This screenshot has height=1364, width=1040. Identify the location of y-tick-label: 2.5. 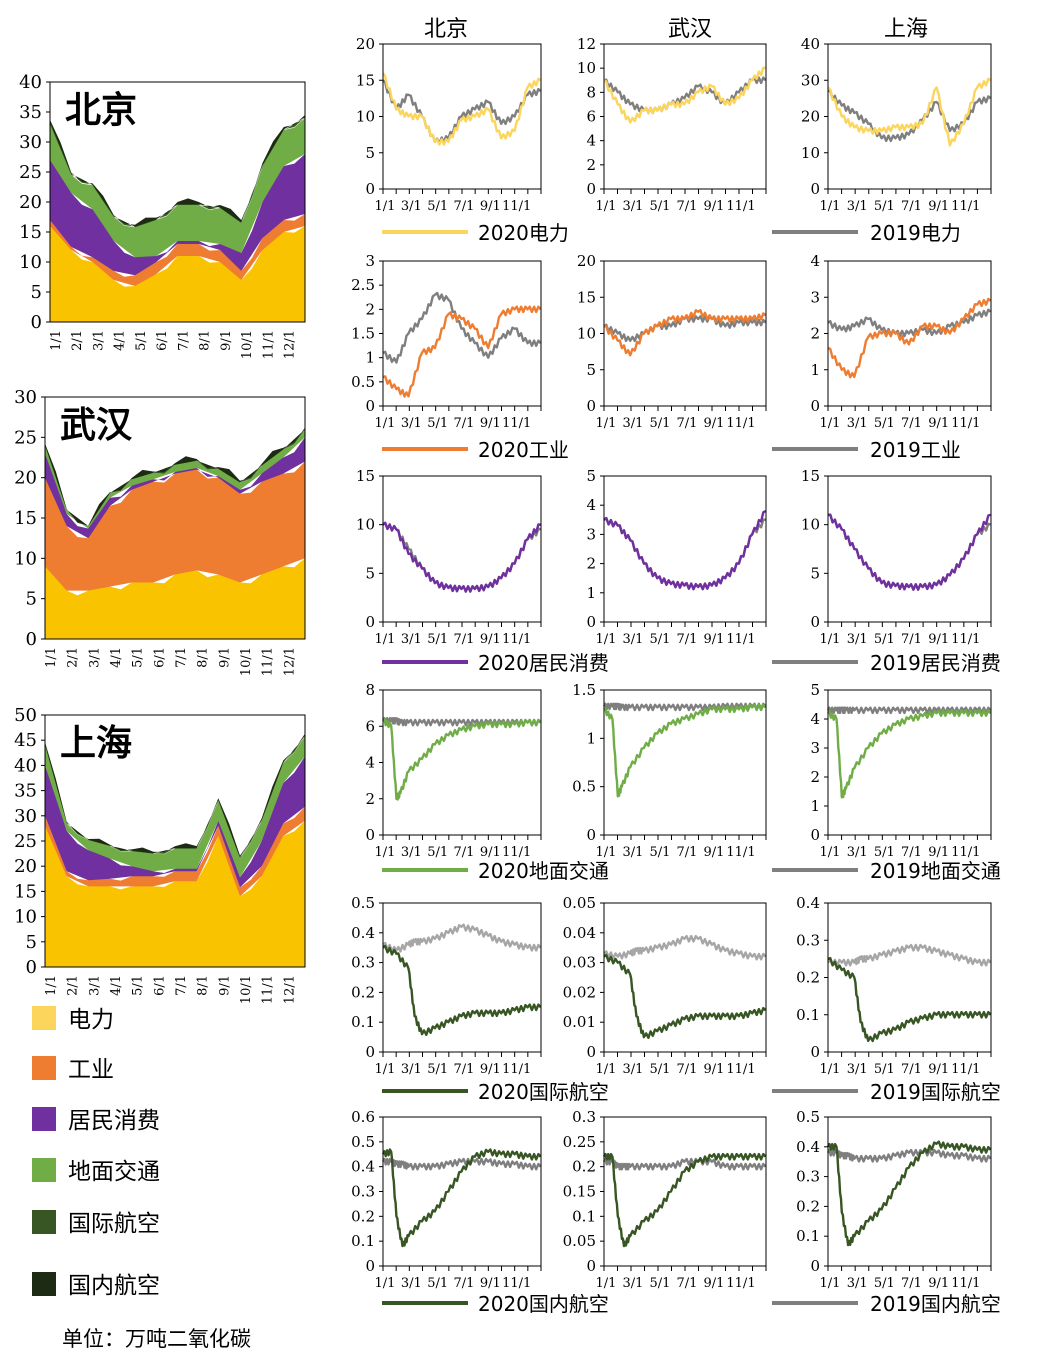
(363, 285).